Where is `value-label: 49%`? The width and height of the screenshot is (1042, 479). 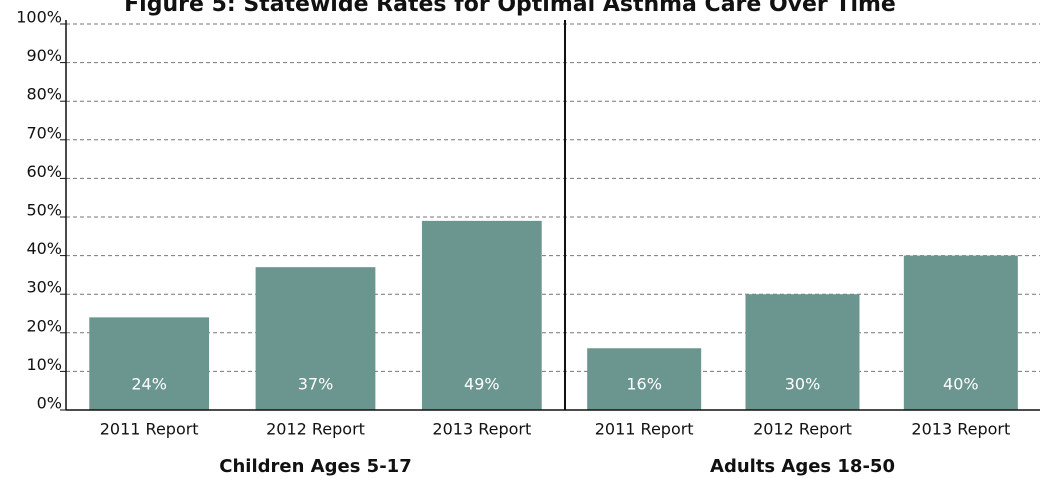 value-label: 49% is located at coordinates (482, 384).